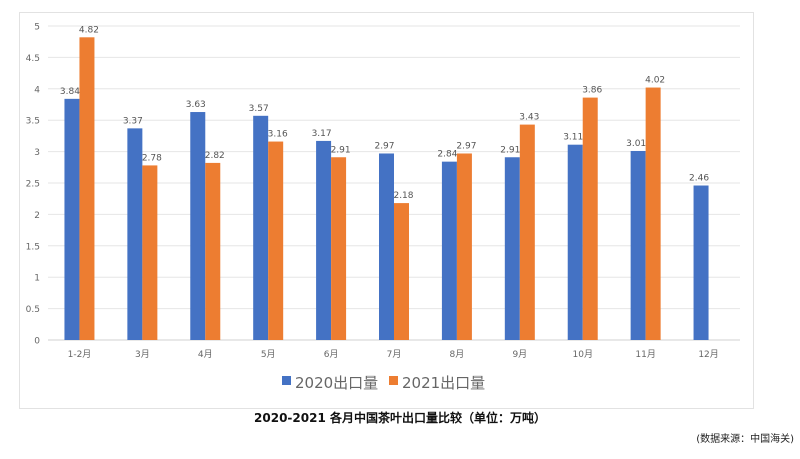  What do you see at coordinates (443, 383) in the screenshot?
I see `legend-label: 2021出口量` at bounding box center [443, 383].